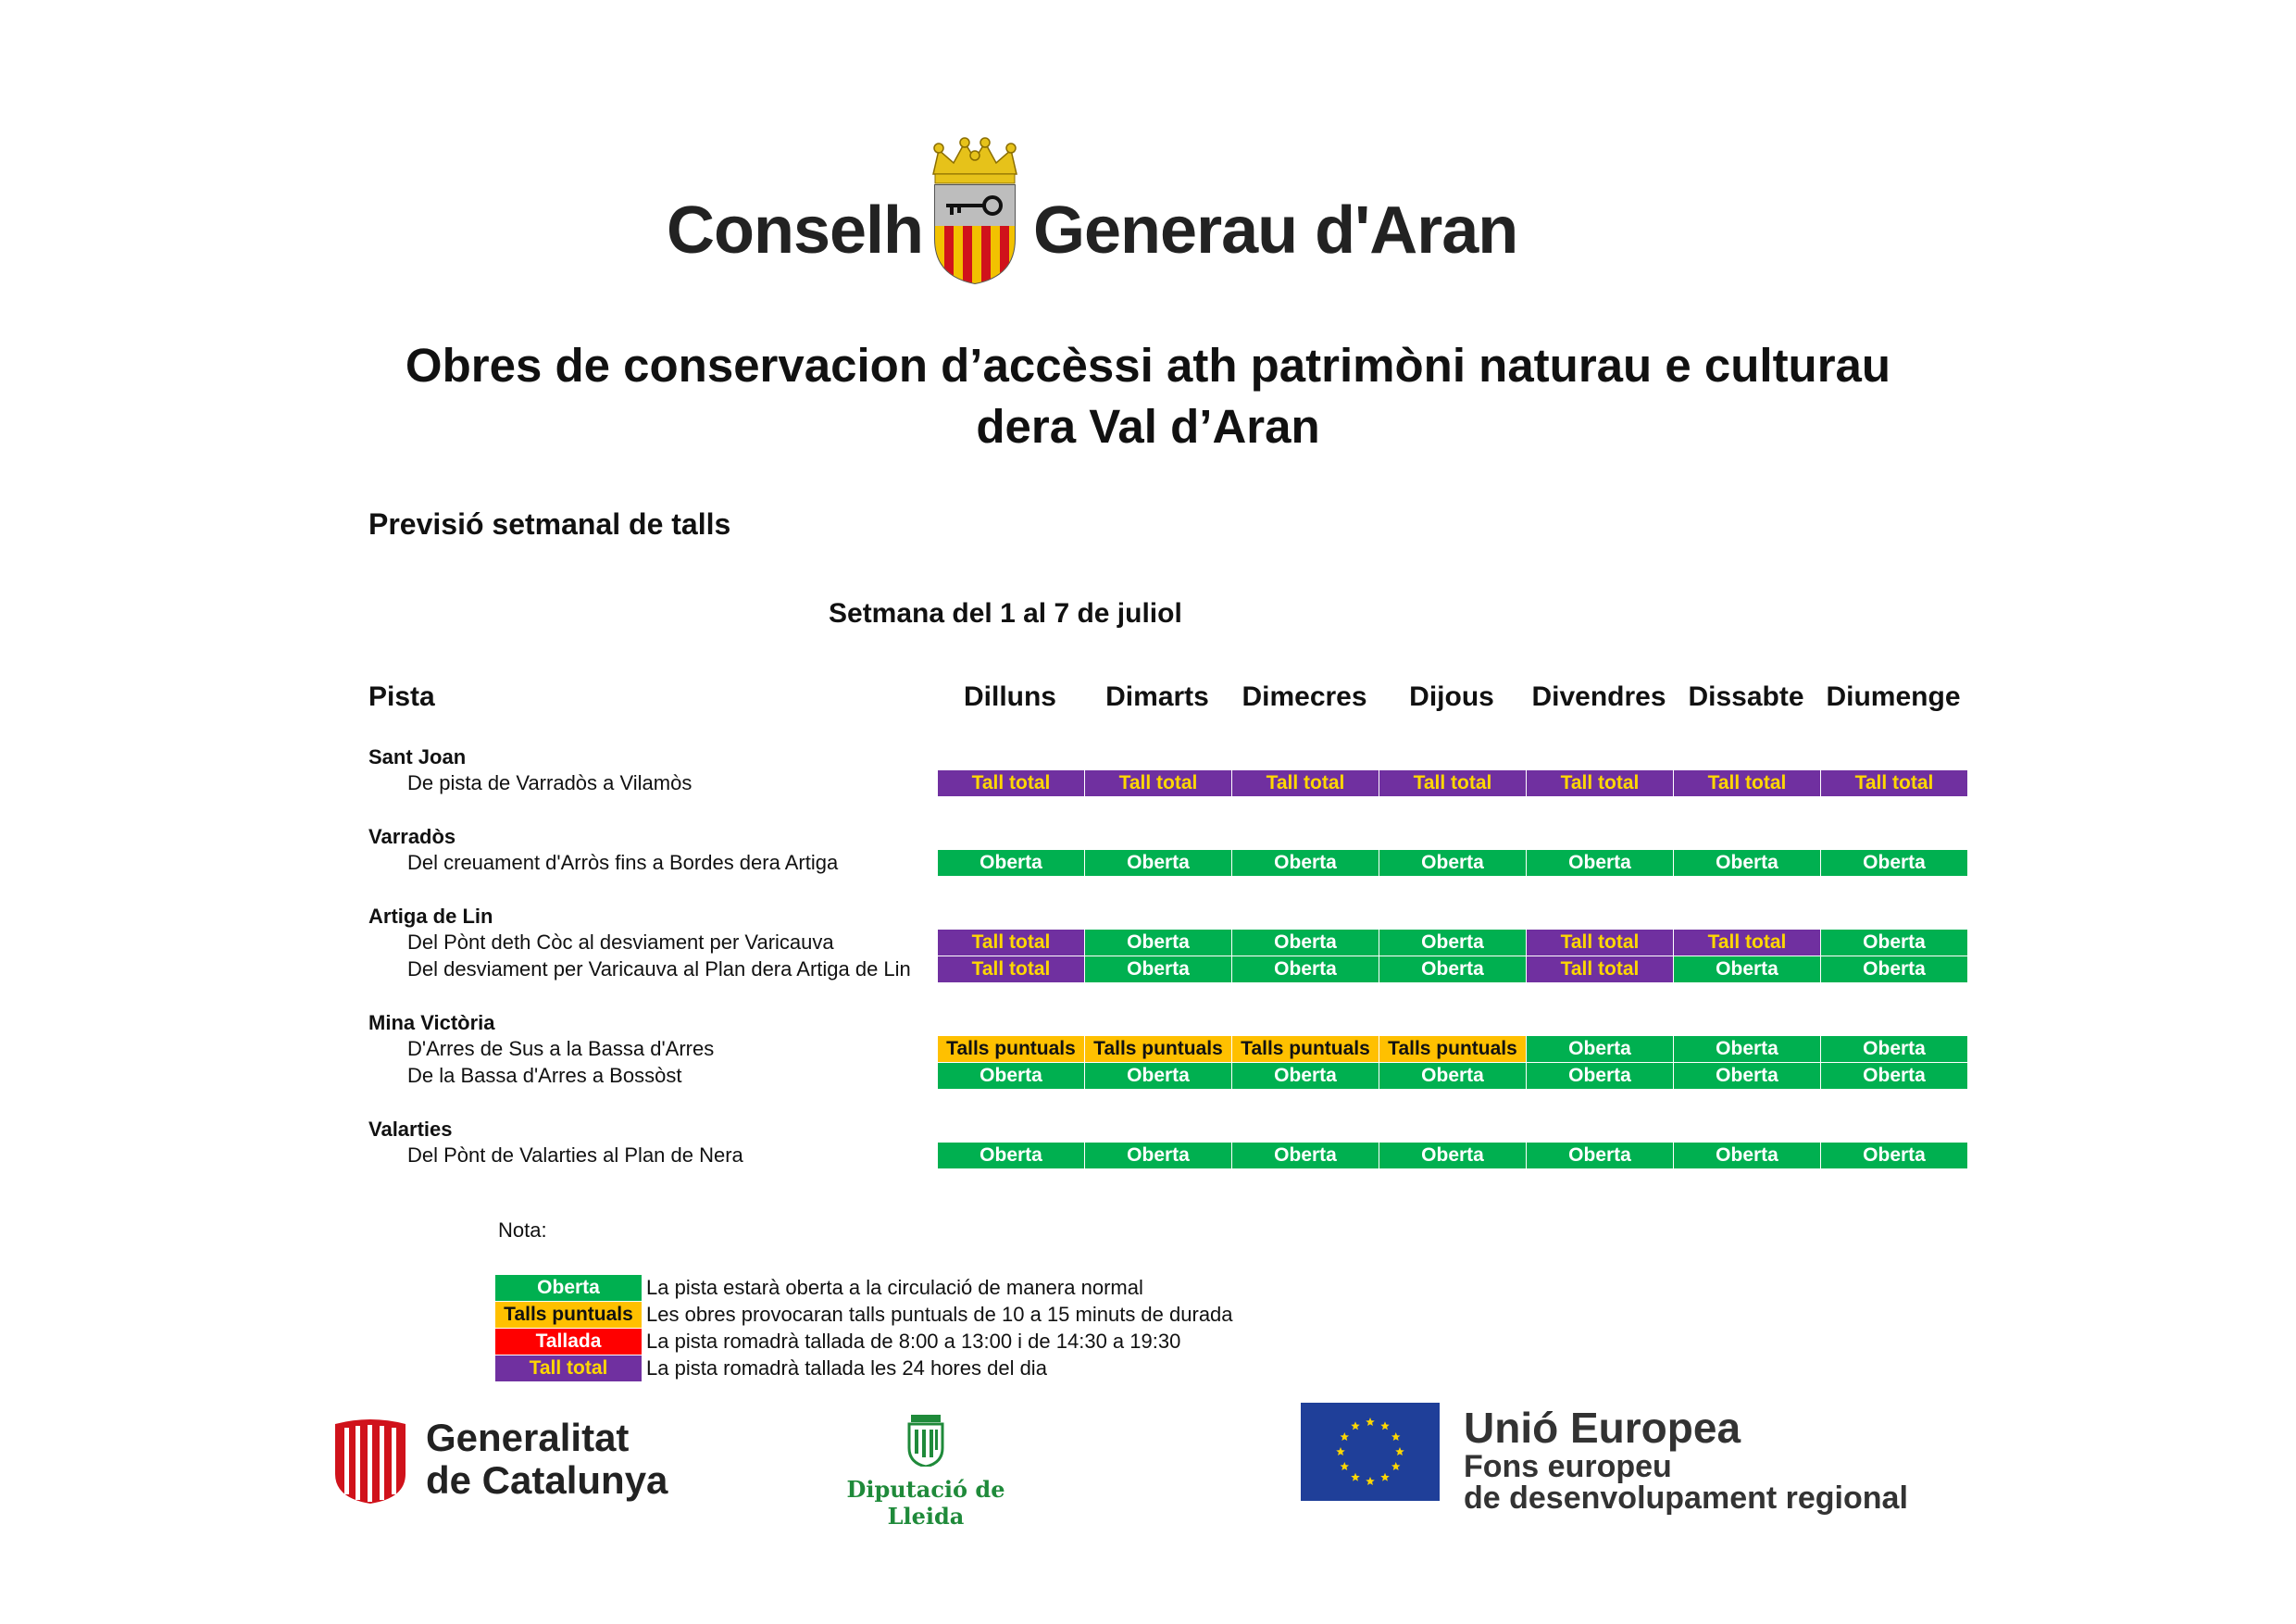  I want to click on section-heading: Previsió setmanal de talls, so click(549, 524).